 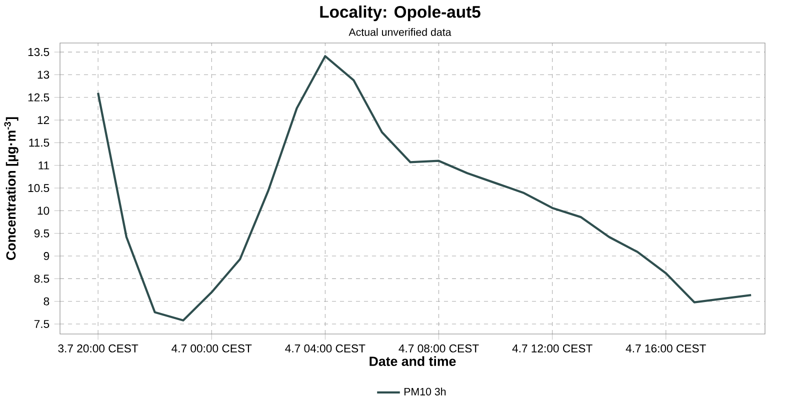 I want to click on y-axis-title: Concentration [µg·m$^{-3}$], so click(x=11, y=188).